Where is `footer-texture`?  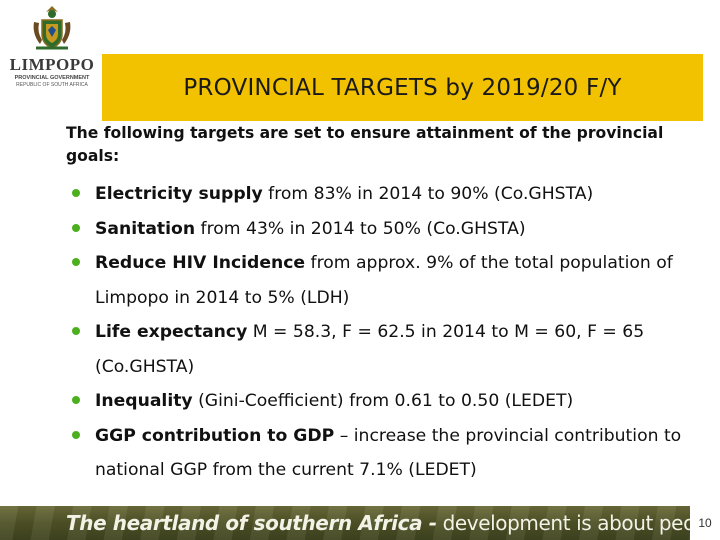 footer-texture is located at coordinates (360, 523).